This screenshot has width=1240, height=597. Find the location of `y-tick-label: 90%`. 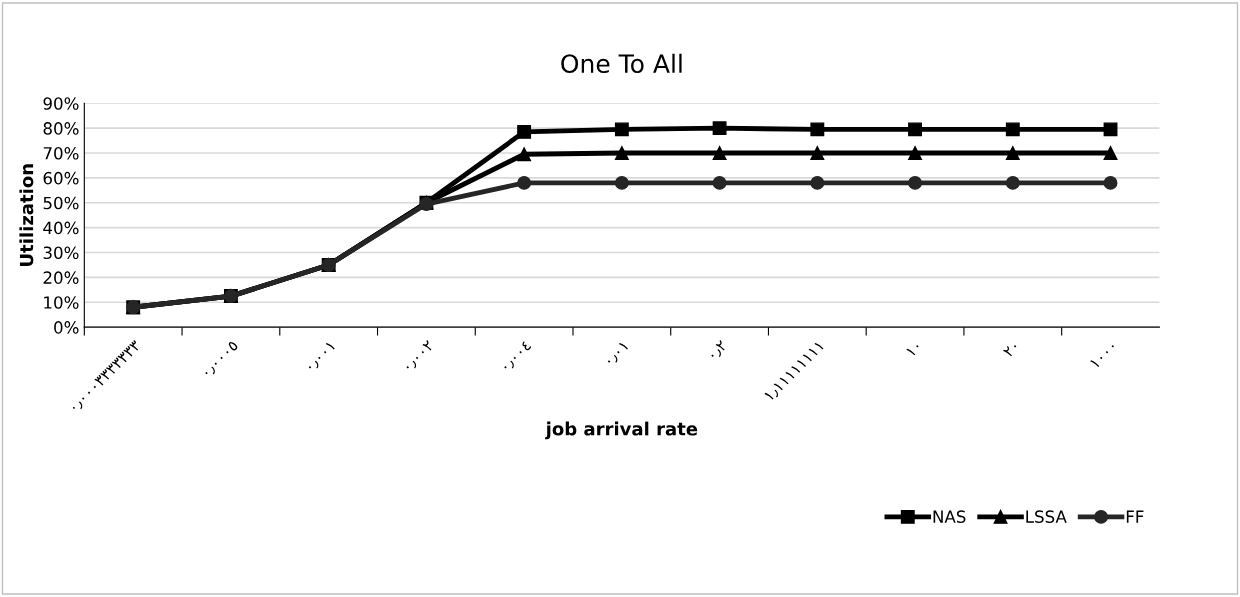

y-tick-label: 90% is located at coordinates (61, 103).